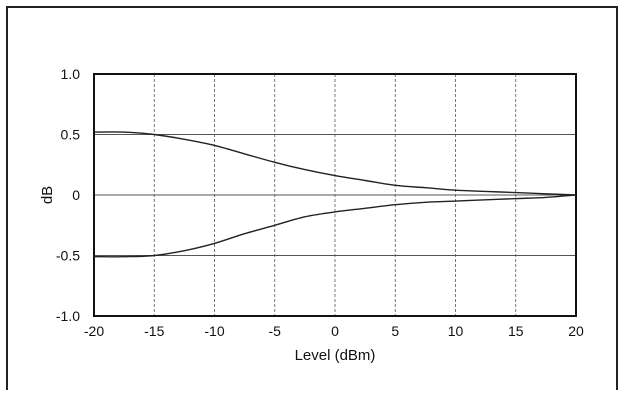 Image resolution: width=628 pixels, height=394 pixels. Describe the element at coordinates (456, 331) in the screenshot. I see `x-tick-label: 10` at that location.